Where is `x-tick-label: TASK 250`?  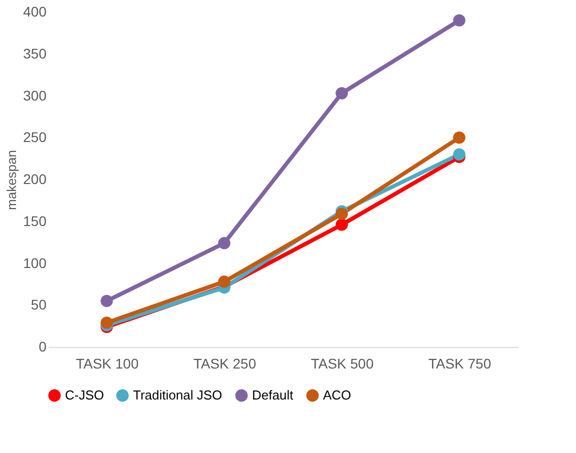 x-tick-label: TASK 250 is located at coordinates (224, 364).